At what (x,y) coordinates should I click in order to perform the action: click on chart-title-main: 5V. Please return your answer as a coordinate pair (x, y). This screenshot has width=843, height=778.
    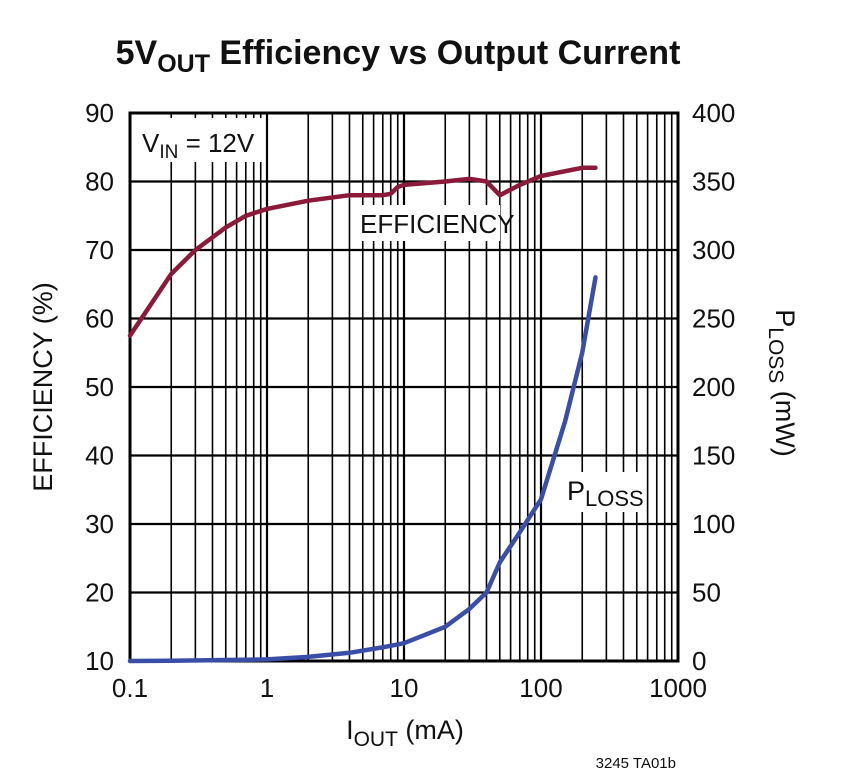
    Looking at the image, I should click on (137, 53).